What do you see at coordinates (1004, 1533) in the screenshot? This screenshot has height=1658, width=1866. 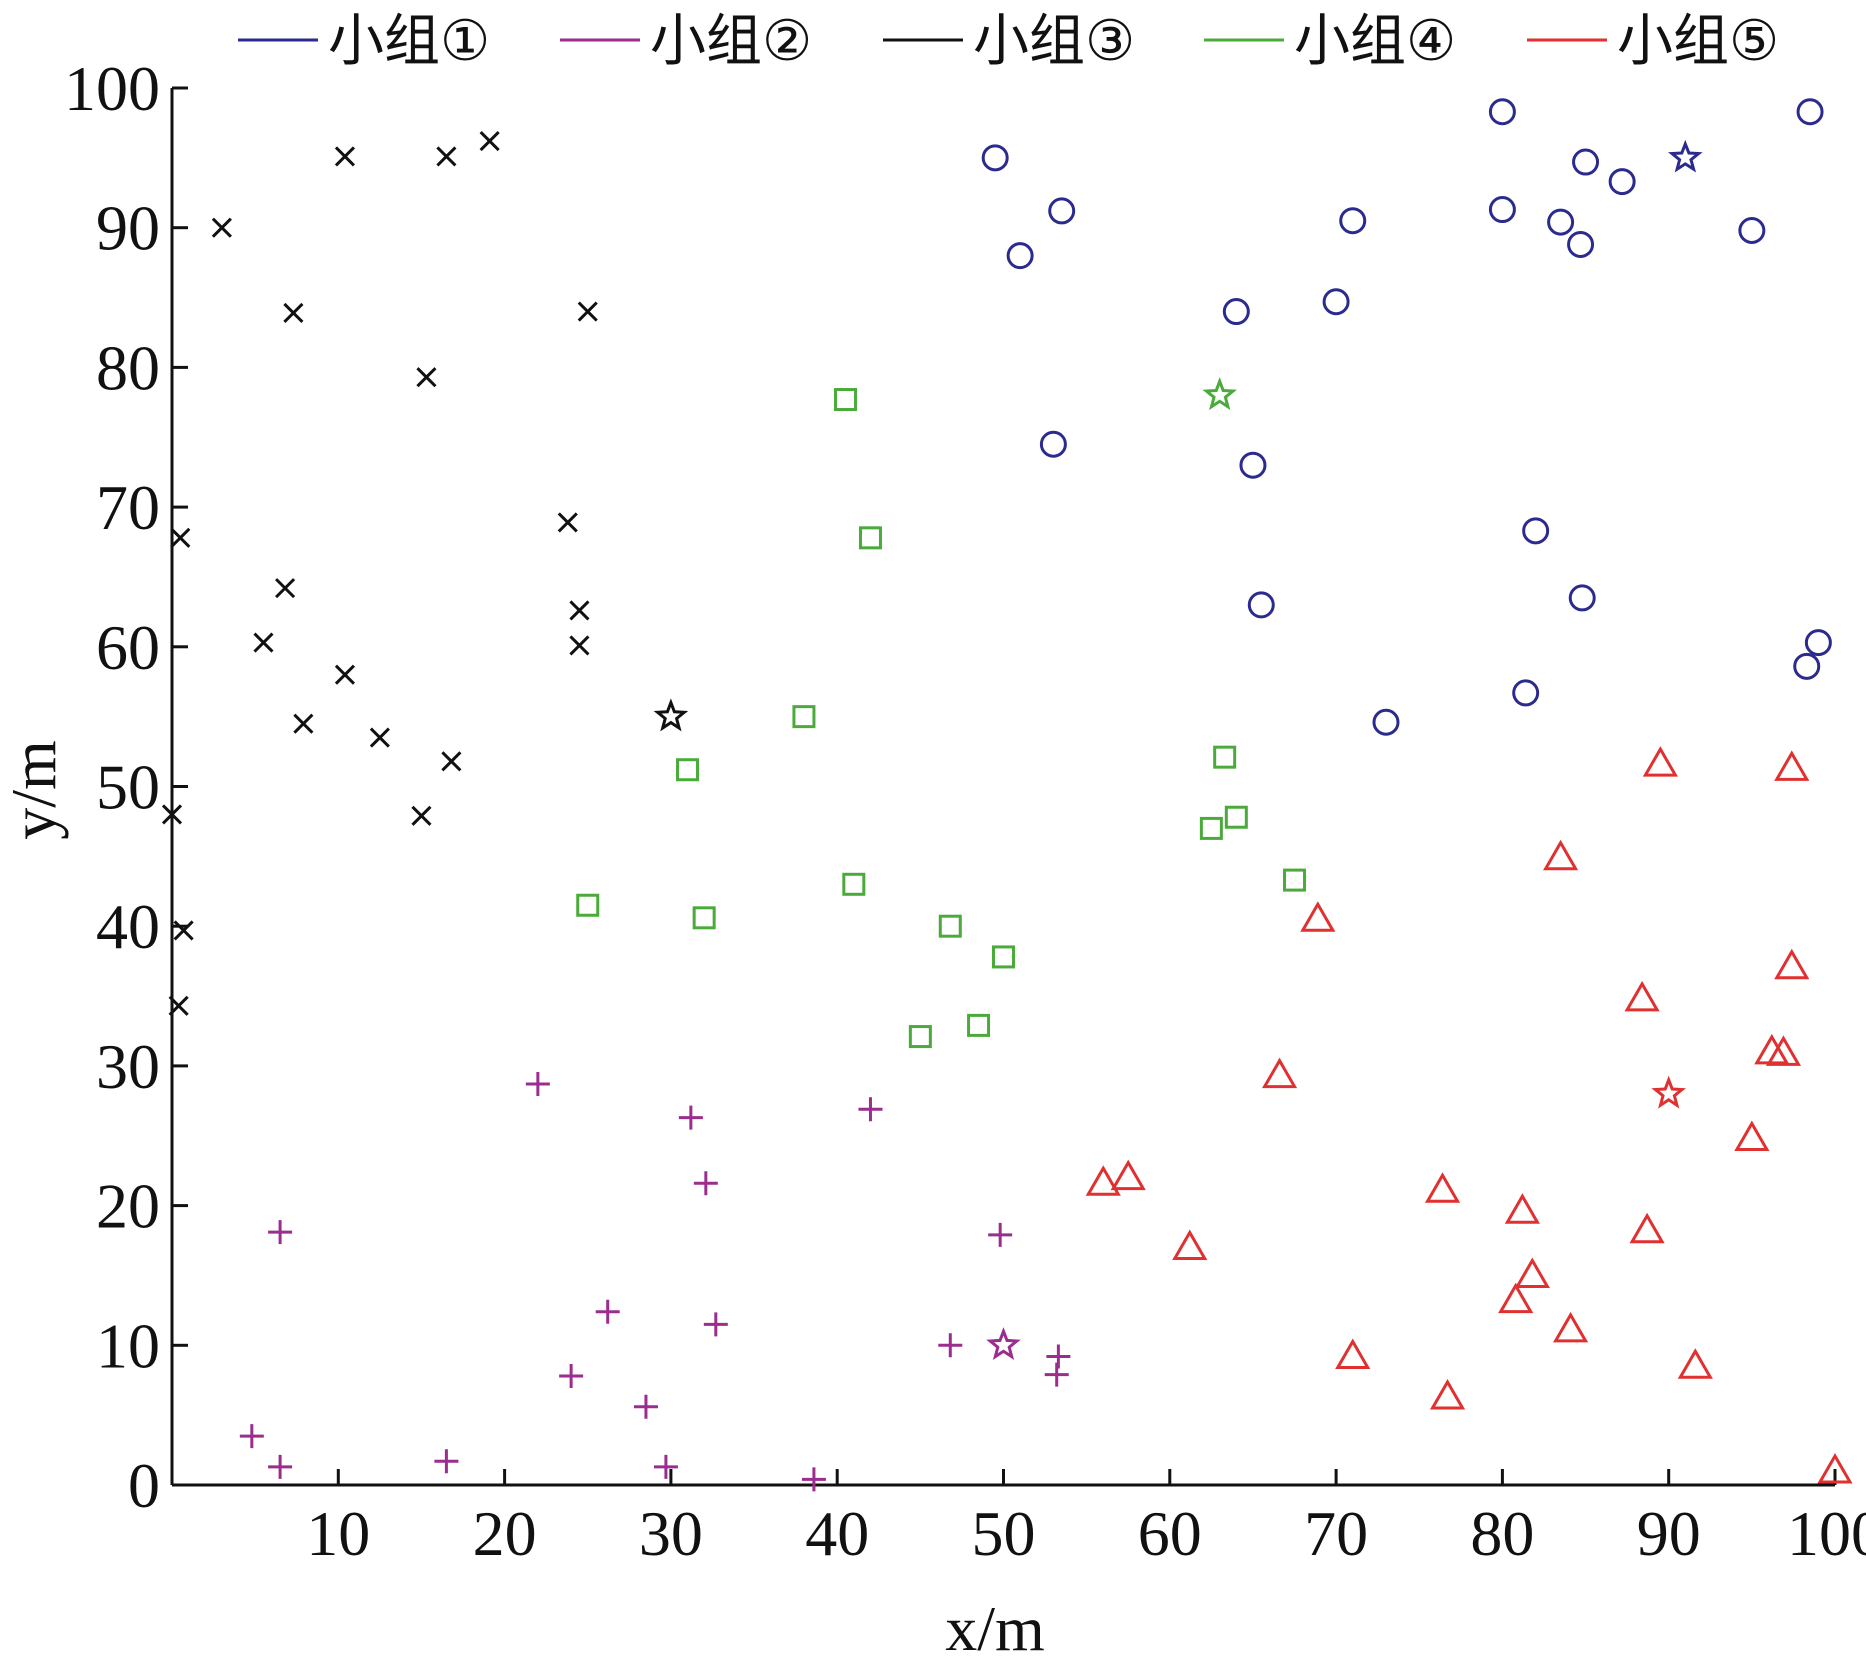 I see `x-tick-label: 50` at bounding box center [1004, 1533].